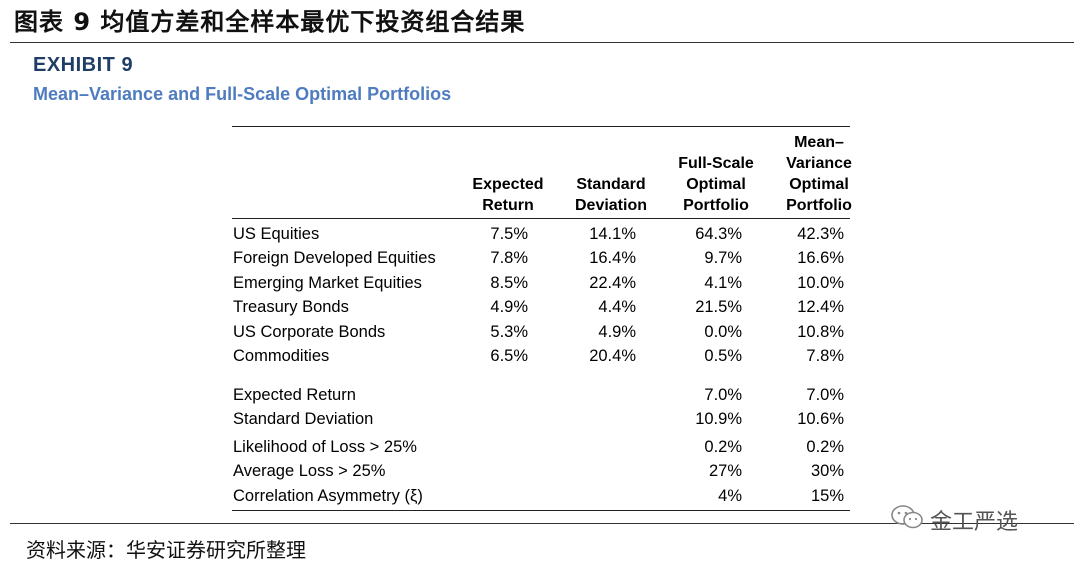  What do you see at coordinates (725, 471) in the screenshot?
I see `full-scale-cell: 27%` at bounding box center [725, 471].